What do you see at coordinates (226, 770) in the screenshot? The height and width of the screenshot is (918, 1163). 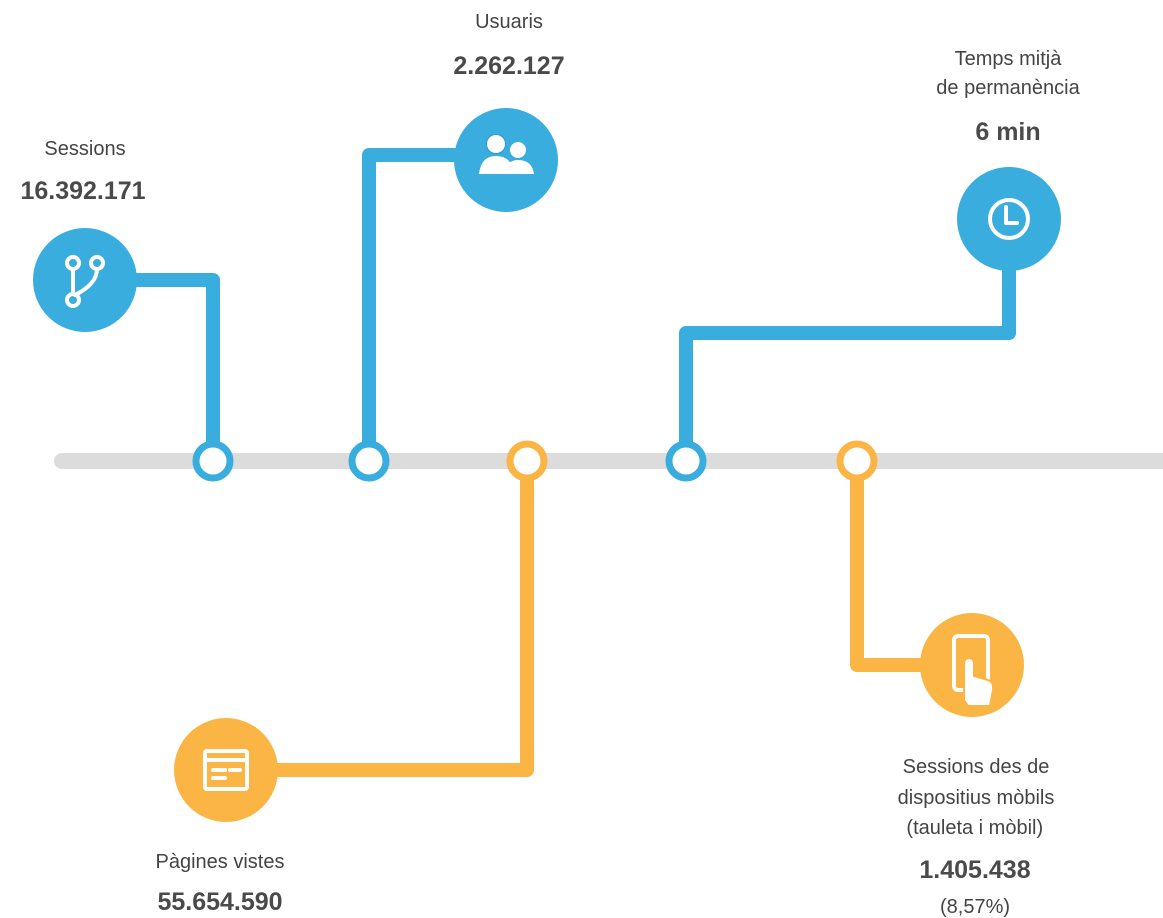 I see `pages-icon` at bounding box center [226, 770].